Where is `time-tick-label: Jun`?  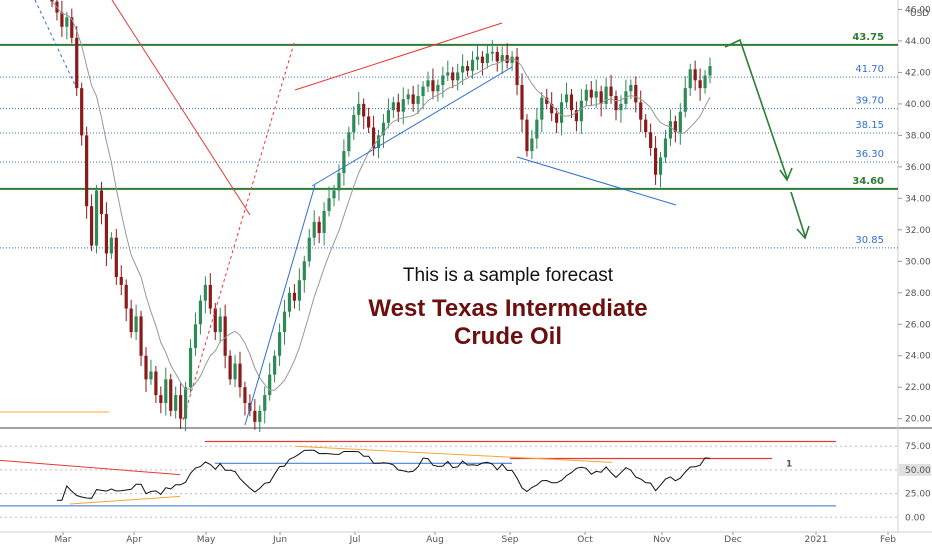 time-tick-label: Jun is located at coordinates (279, 540).